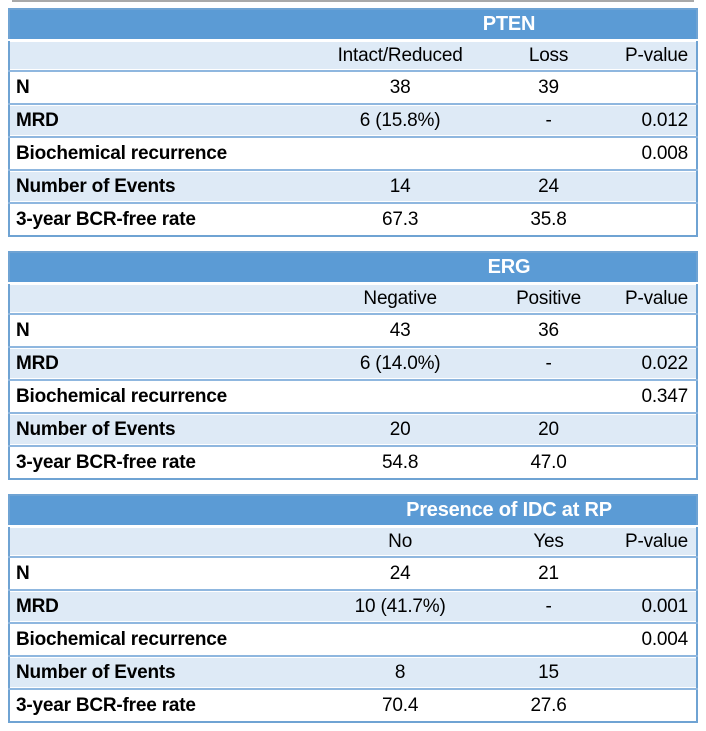 This screenshot has height=731, width=706. I want to click on pvalue-cell: 0.004, so click(651, 639).